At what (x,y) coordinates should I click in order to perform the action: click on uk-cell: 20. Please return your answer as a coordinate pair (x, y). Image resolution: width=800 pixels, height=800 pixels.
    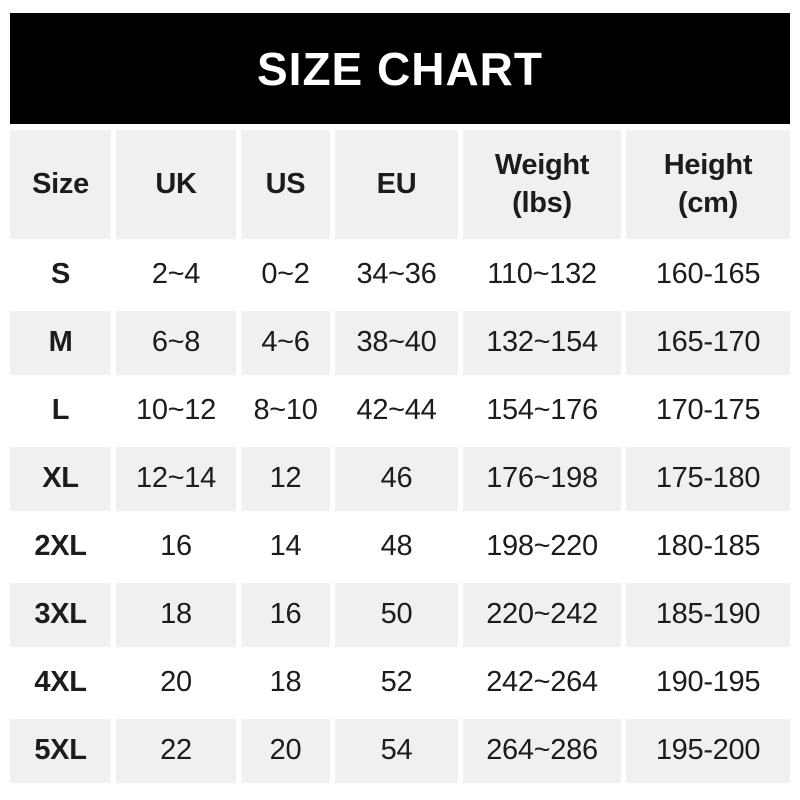
    Looking at the image, I should click on (176, 683).